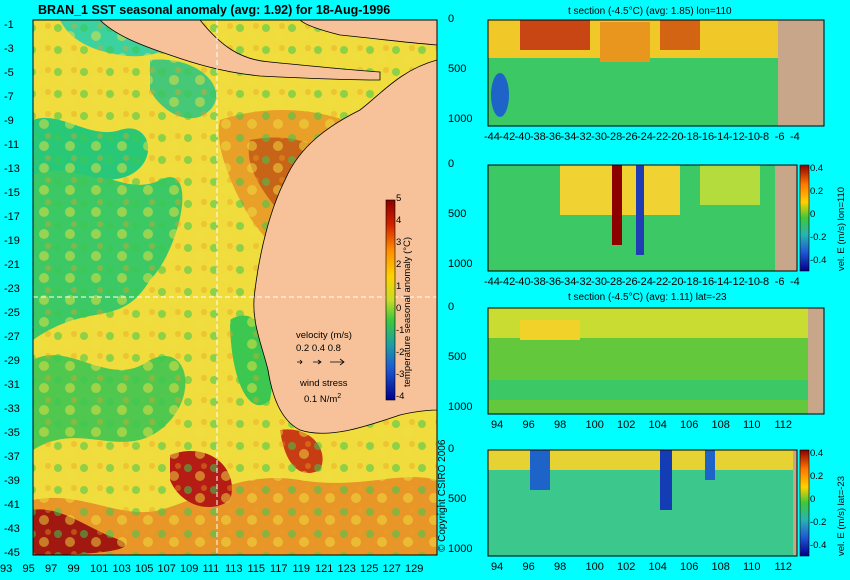 The width and height of the screenshot is (850, 580). Describe the element at coordinates (391, 569) in the screenshot. I see `map-x-tick: 127` at that location.